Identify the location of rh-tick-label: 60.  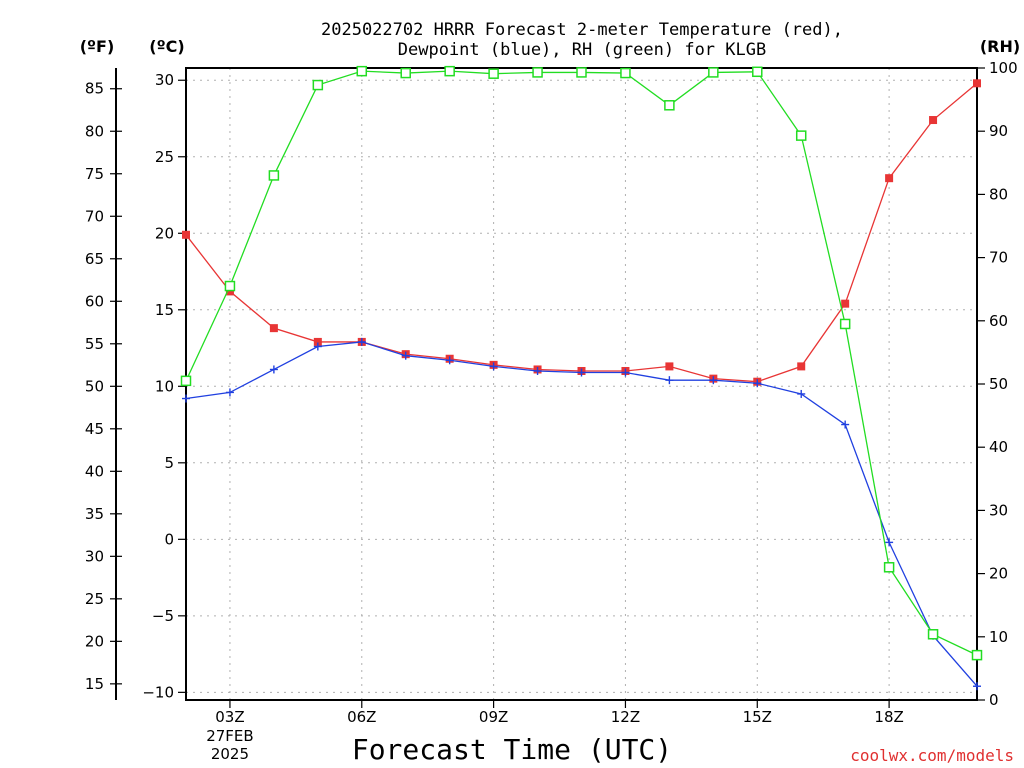
(998, 321).